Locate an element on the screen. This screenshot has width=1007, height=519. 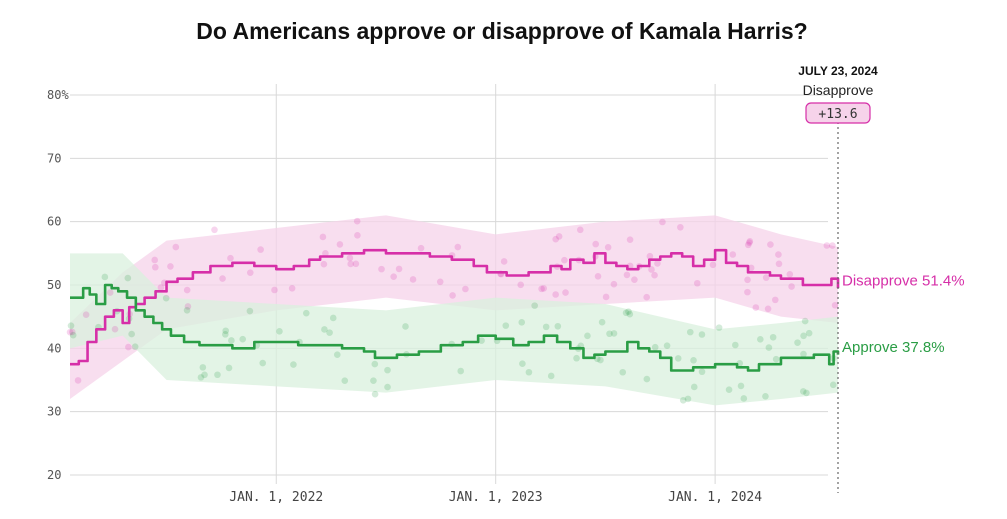
y-tick-label: 30 is located at coordinates (54, 412).